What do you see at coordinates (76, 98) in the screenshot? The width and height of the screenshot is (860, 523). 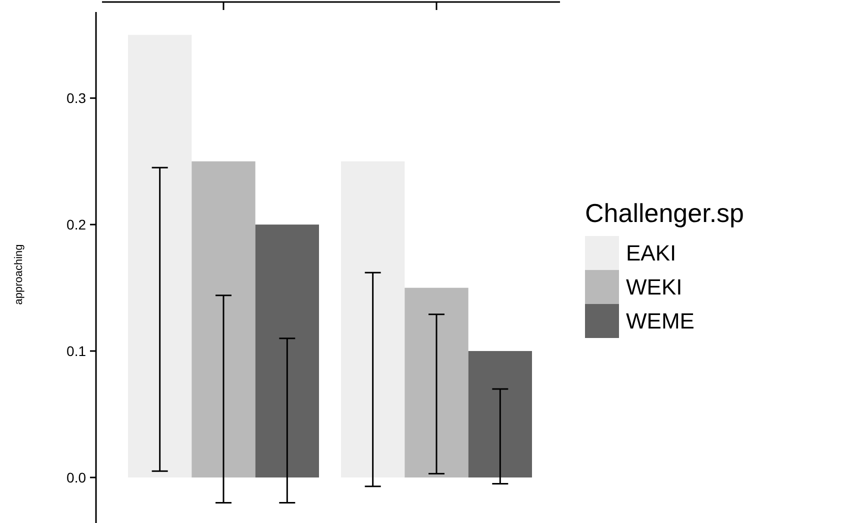 I see `y-tick-label: 0.3` at bounding box center [76, 98].